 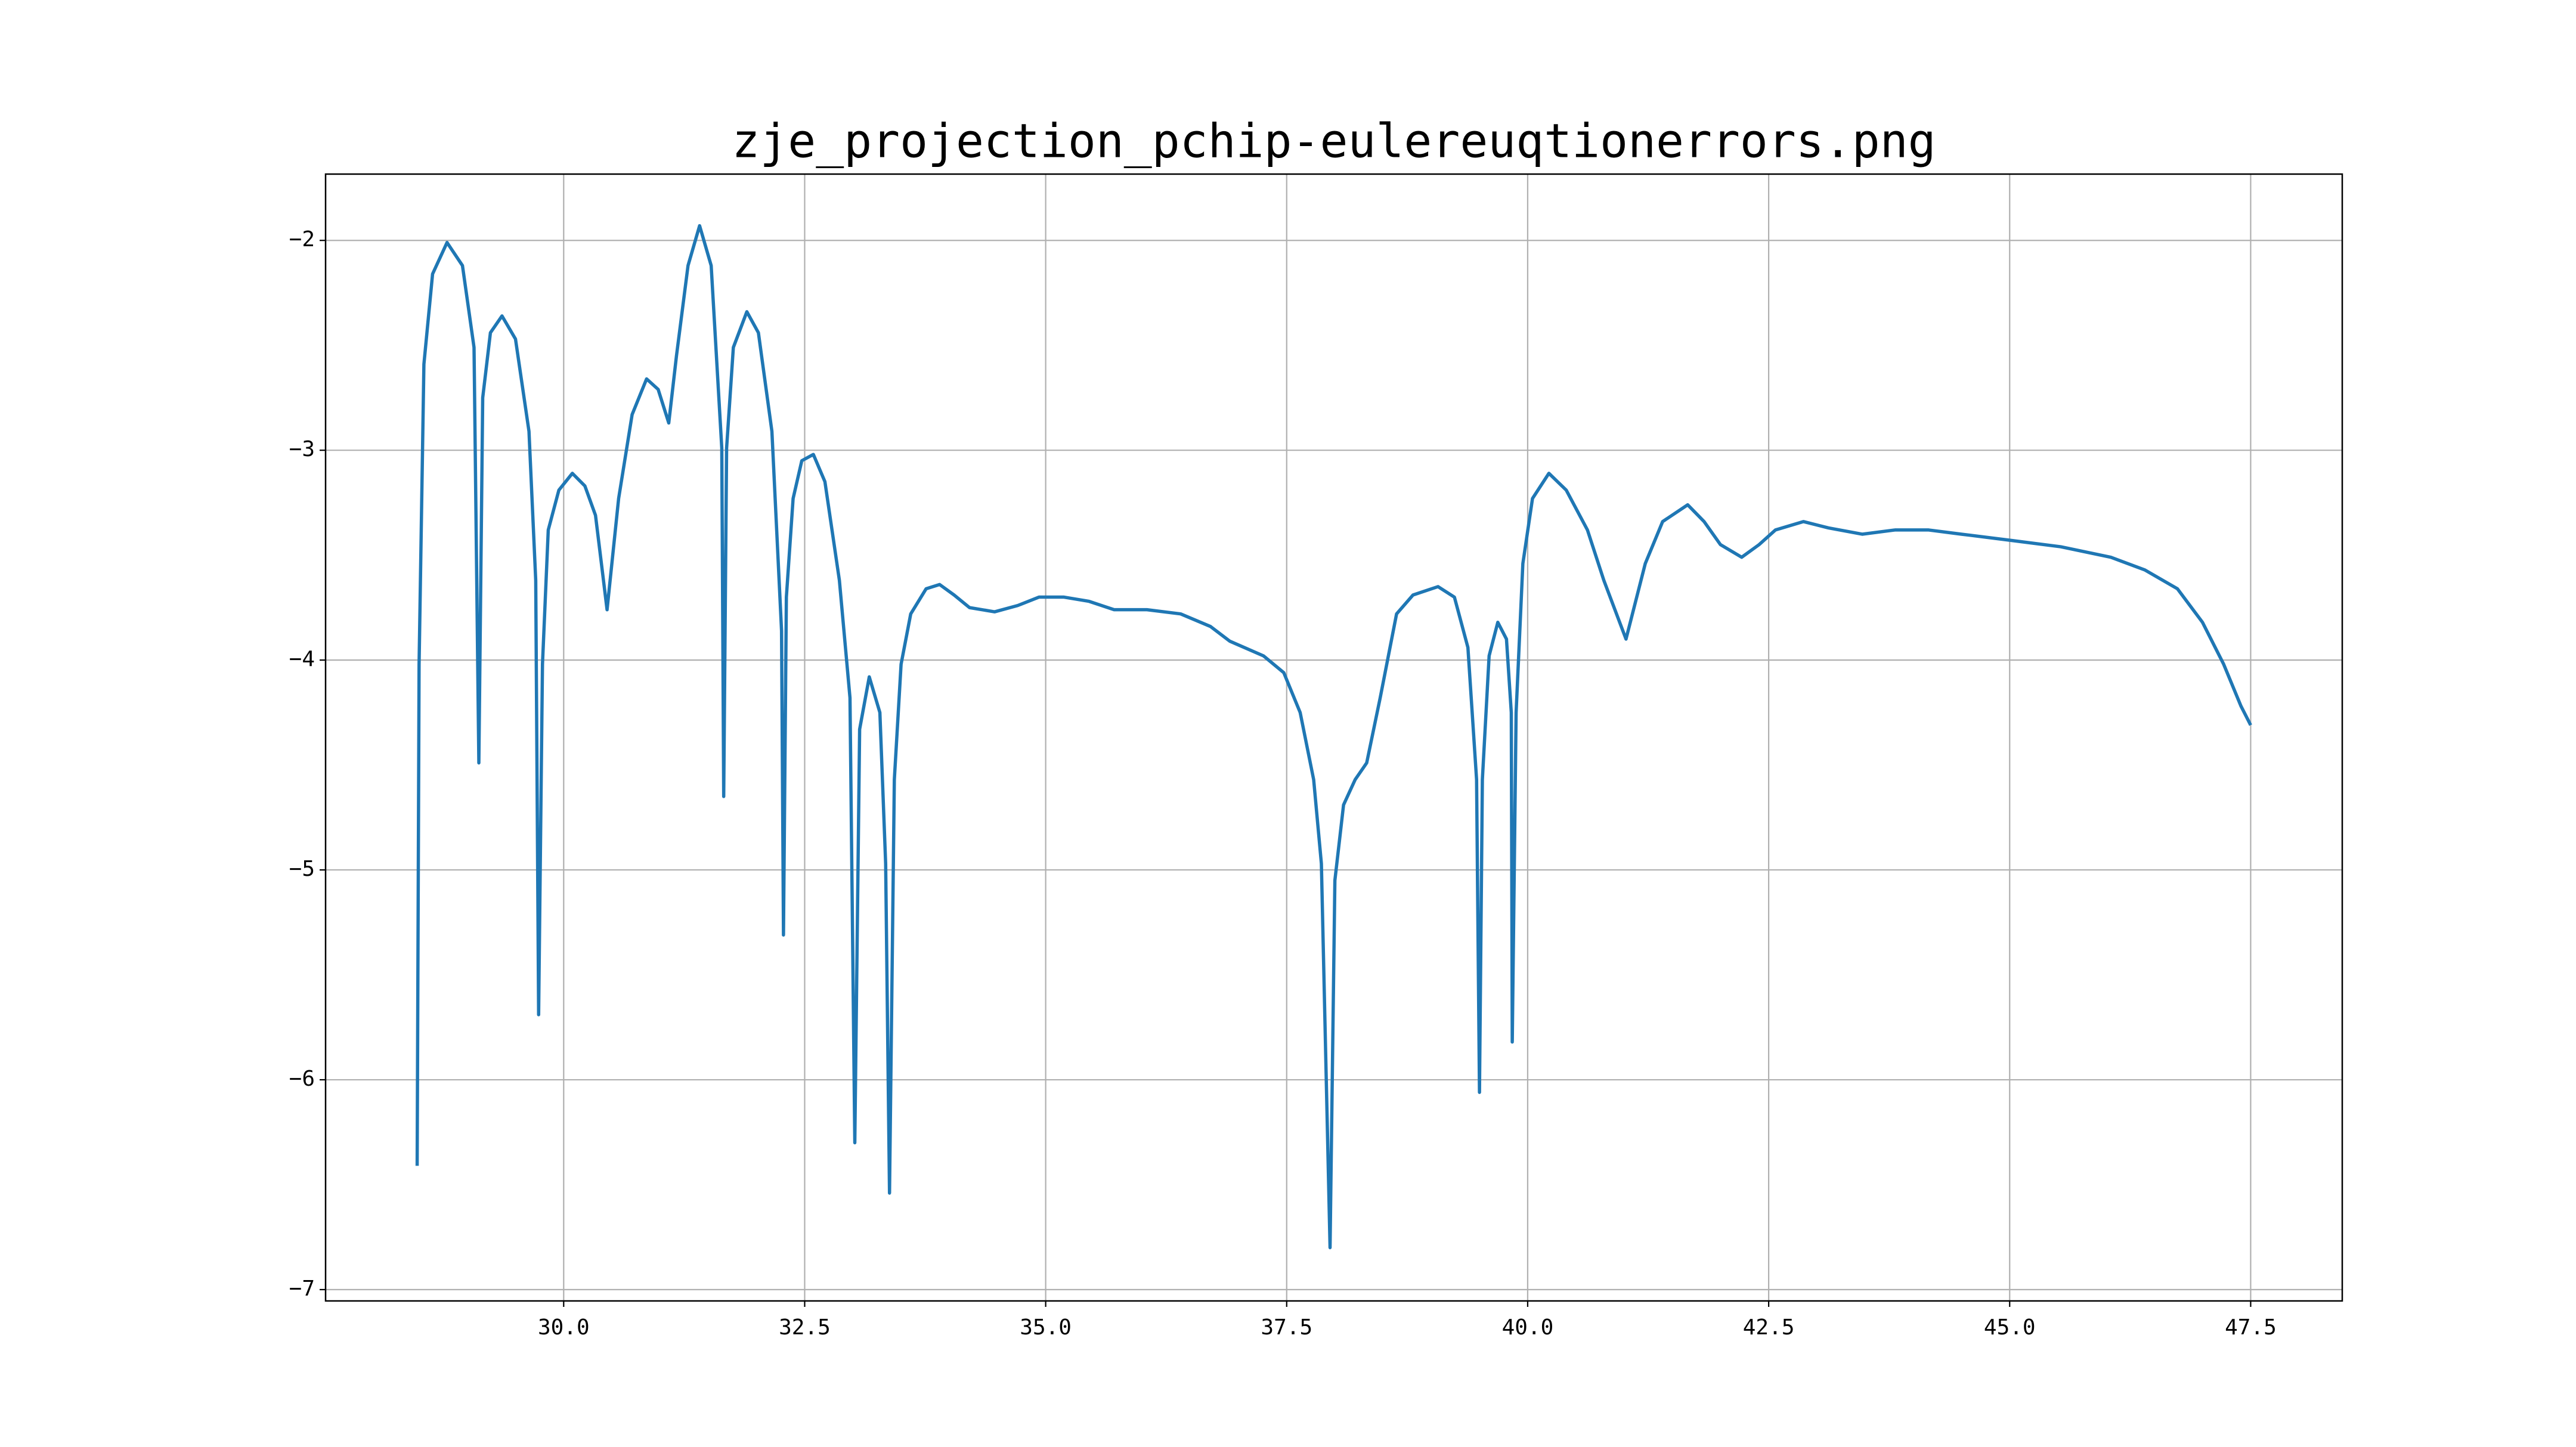 I want to click on y-tick-label: −2, so click(x=302, y=239).